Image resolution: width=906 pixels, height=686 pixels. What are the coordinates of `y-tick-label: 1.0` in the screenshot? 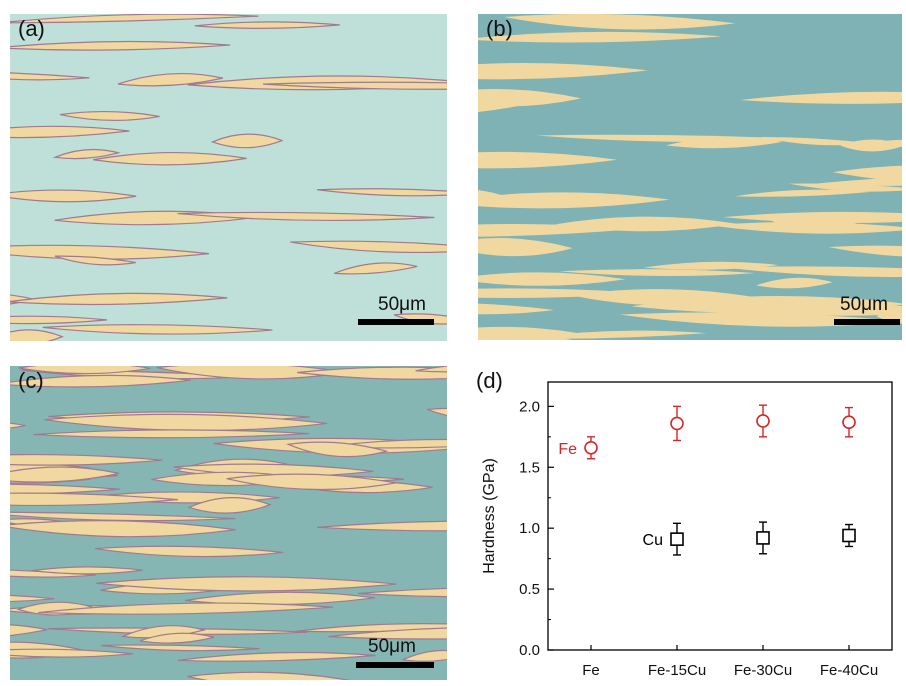 It's located at (529, 528).